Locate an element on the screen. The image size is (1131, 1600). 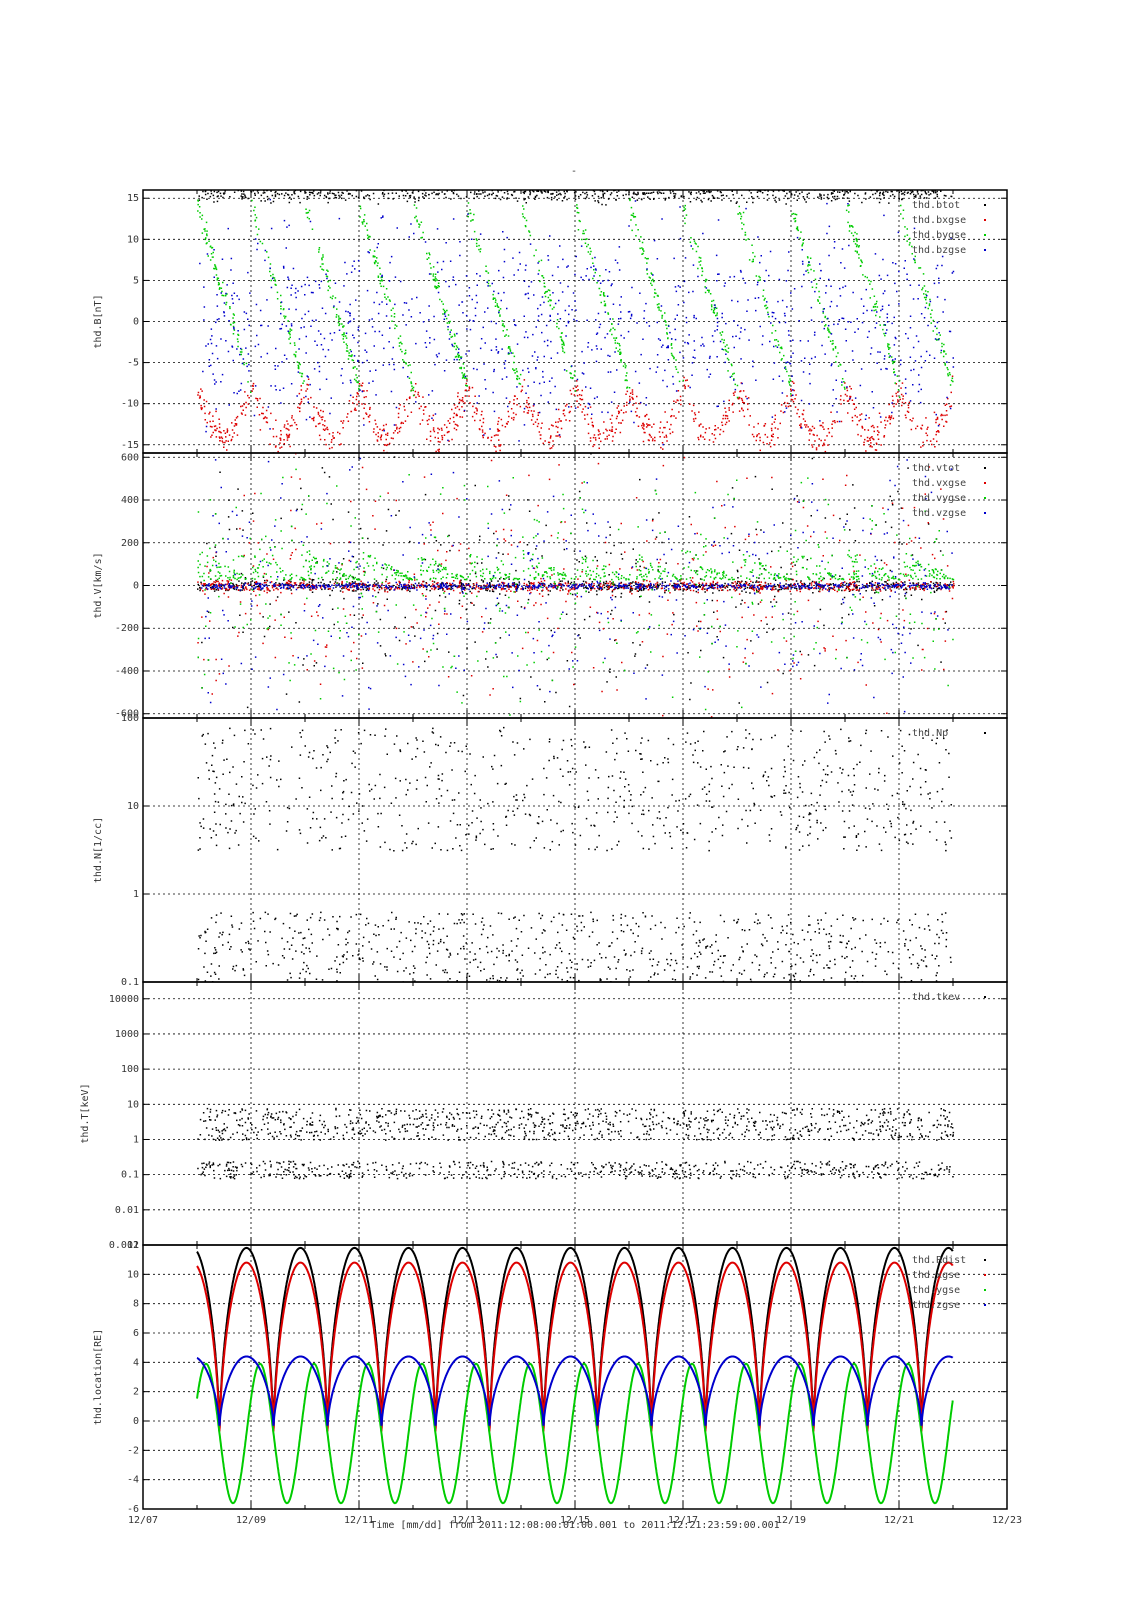
x-tick-label: 12/17 is located at coordinates (683, 1520).